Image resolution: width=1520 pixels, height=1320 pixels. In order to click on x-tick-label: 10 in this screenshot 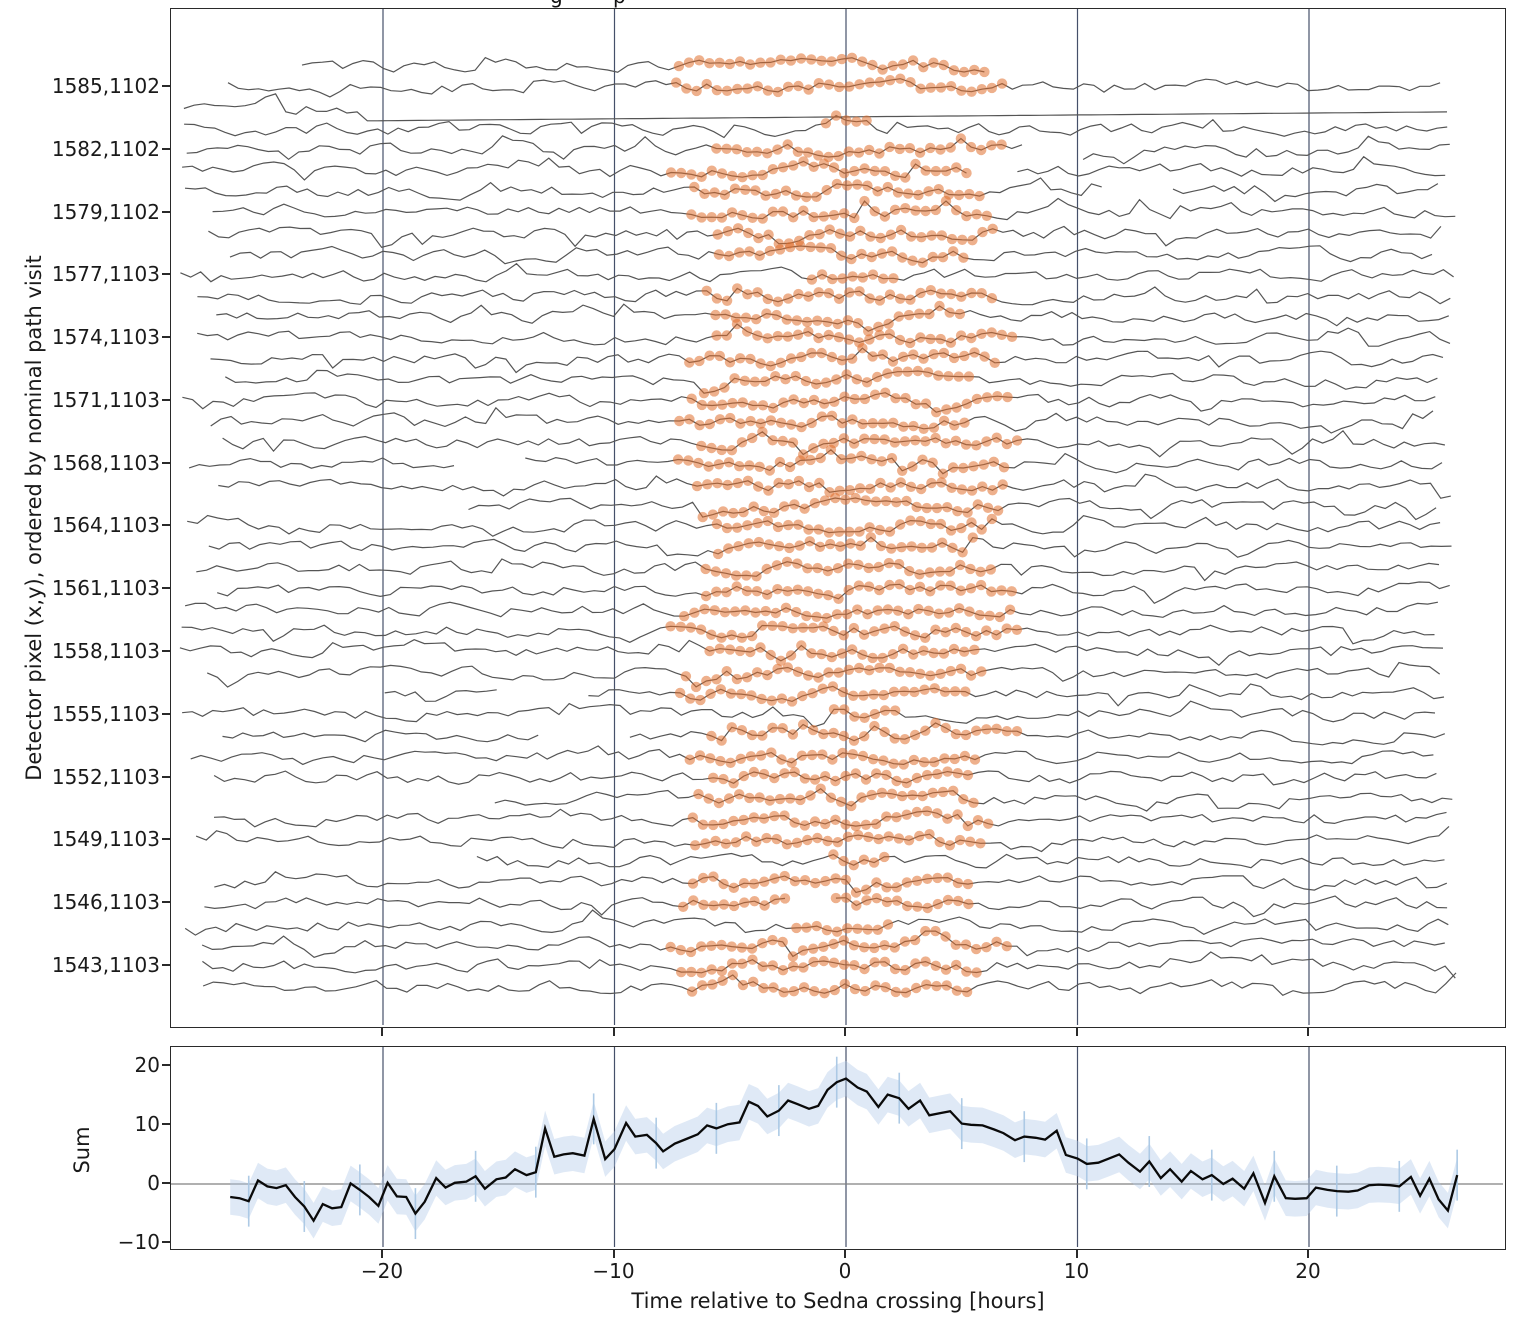, I will do `click(1076, 1271)`.